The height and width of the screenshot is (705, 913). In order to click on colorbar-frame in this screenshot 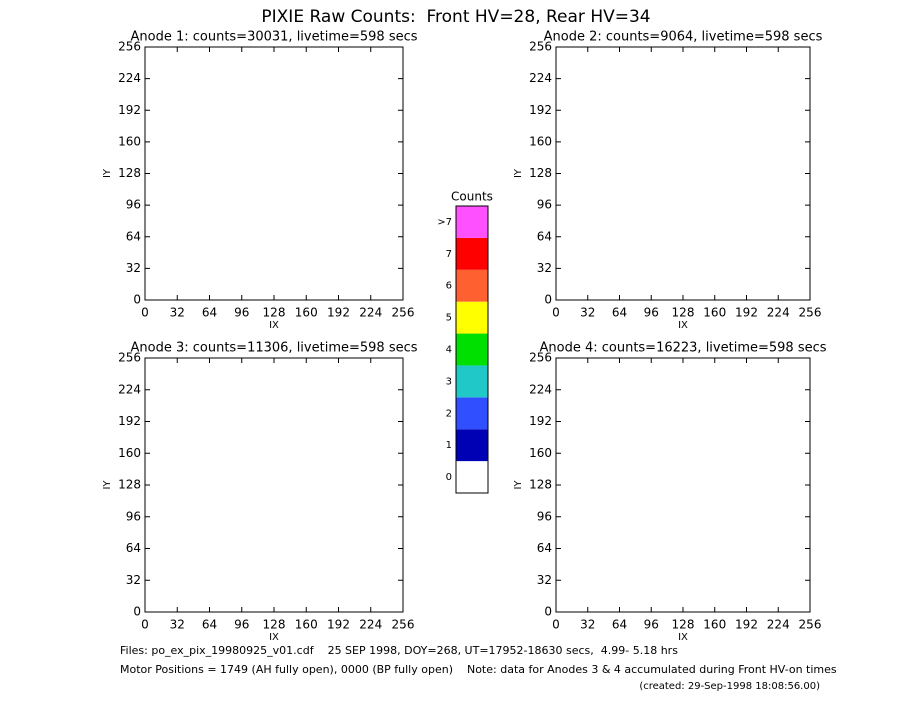, I will do `click(472, 349)`.